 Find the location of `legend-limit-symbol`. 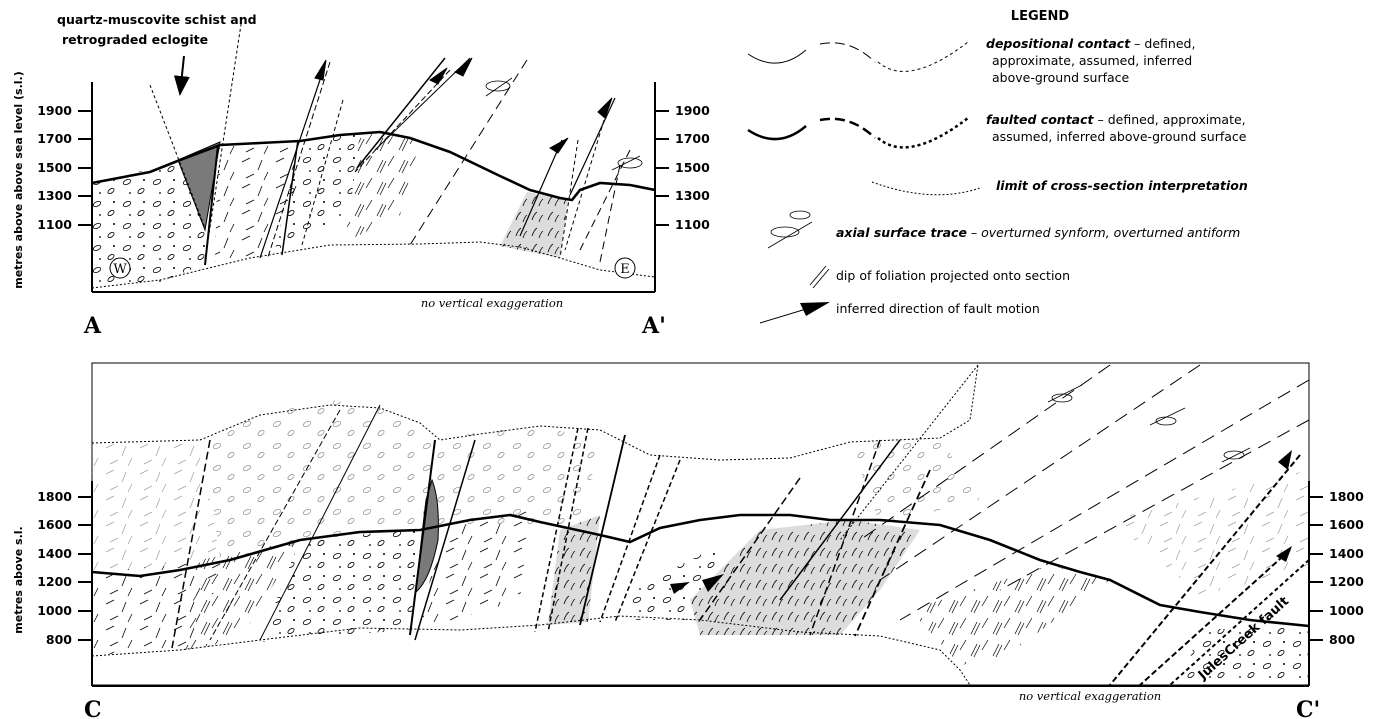

legend-limit-symbol is located at coordinates (926, 188).